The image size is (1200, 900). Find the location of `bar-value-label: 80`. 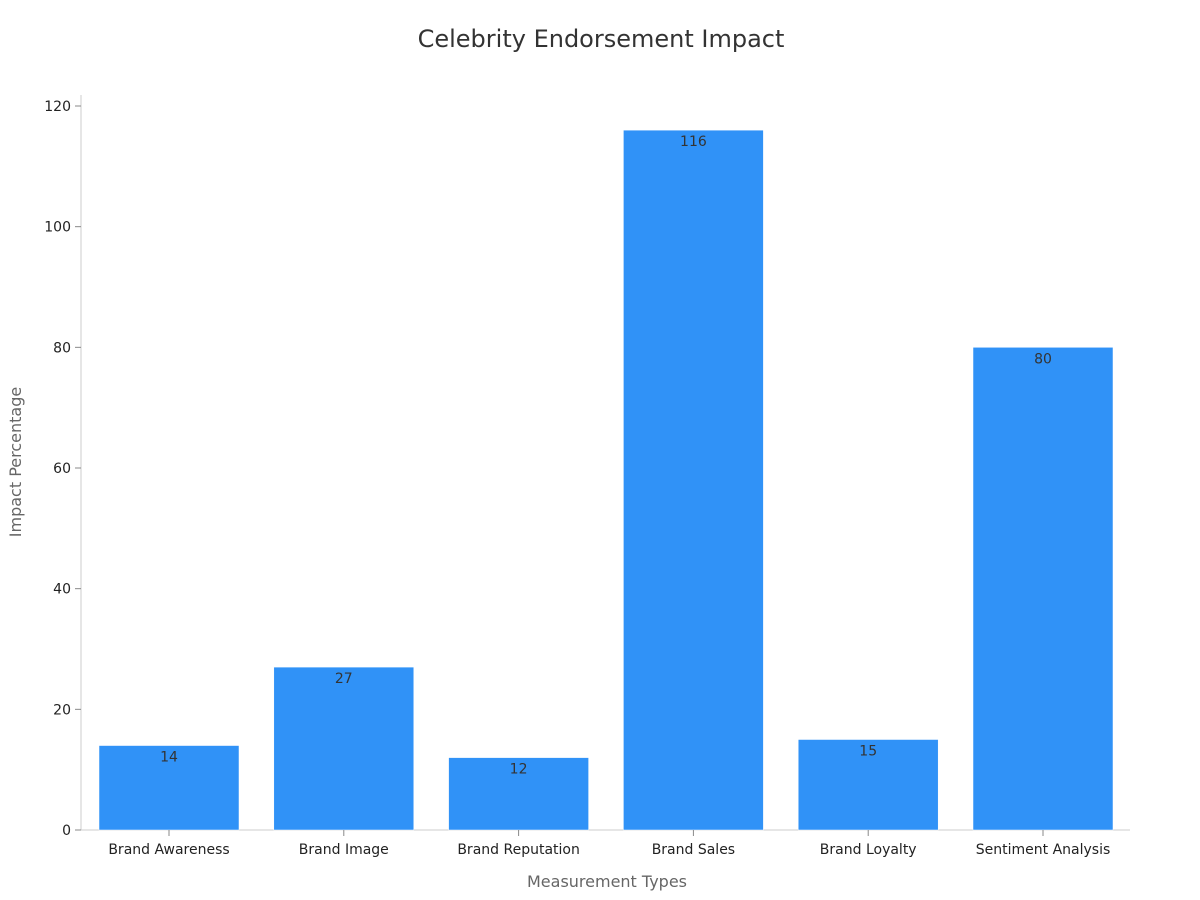

bar-value-label: 80 is located at coordinates (1043, 359).